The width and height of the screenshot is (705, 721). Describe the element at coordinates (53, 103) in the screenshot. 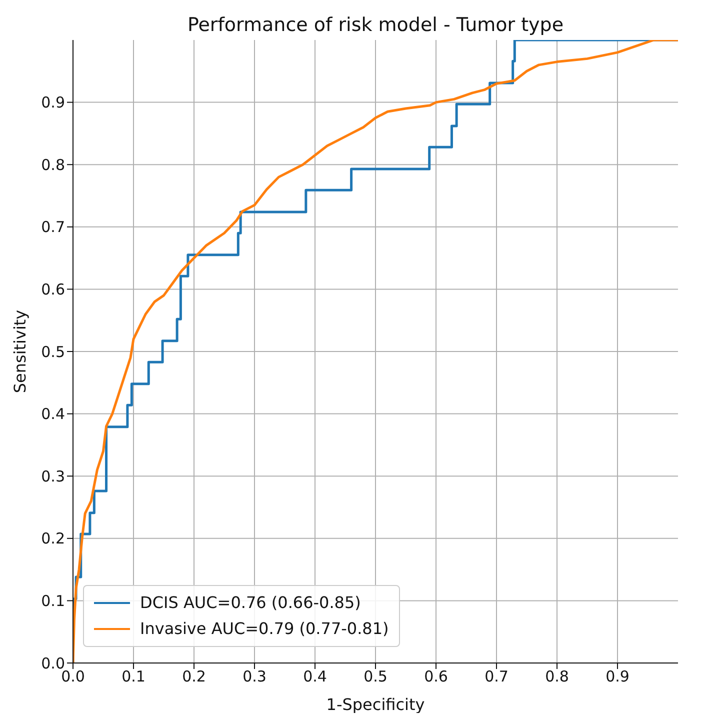

I see `y-tick-label: 0.9` at that location.